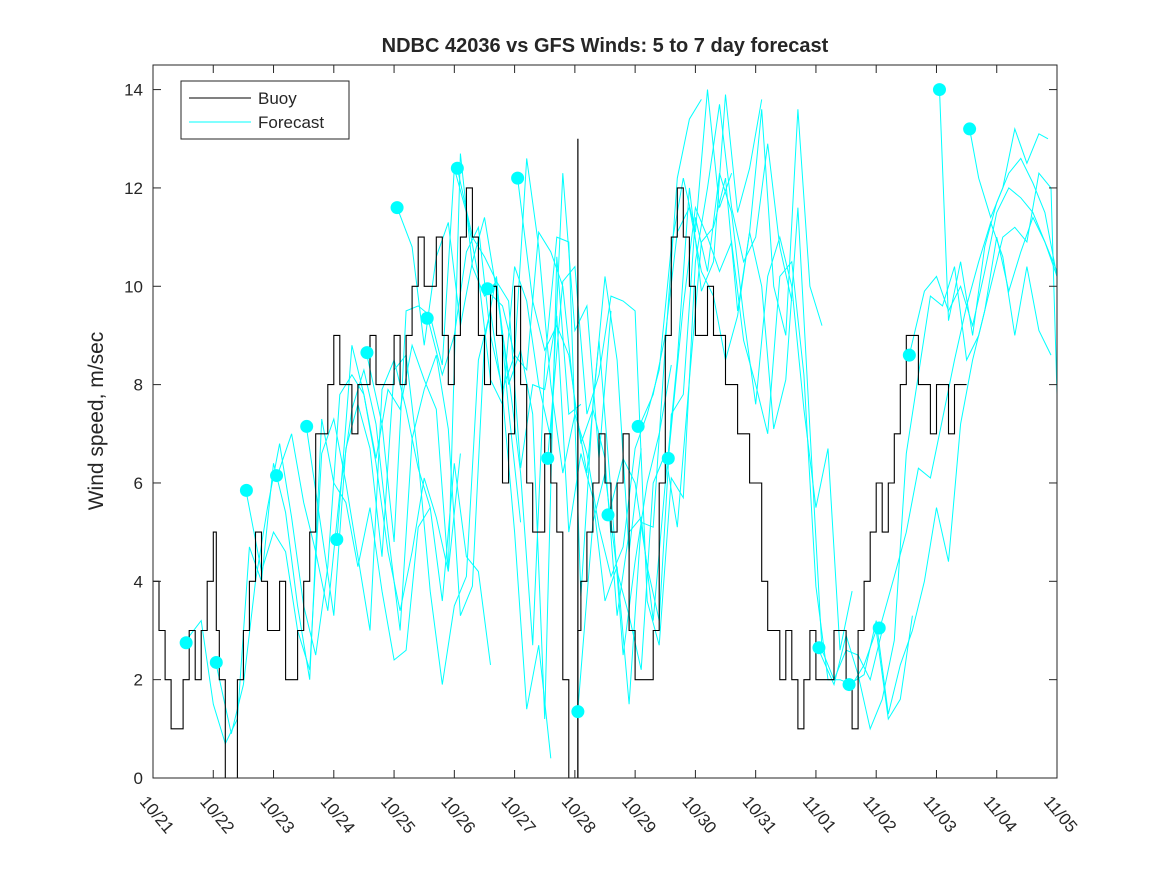 The image size is (1167, 875). Describe the element at coordinates (138, 483) in the screenshot. I see `y-tick-label: 6` at that location.